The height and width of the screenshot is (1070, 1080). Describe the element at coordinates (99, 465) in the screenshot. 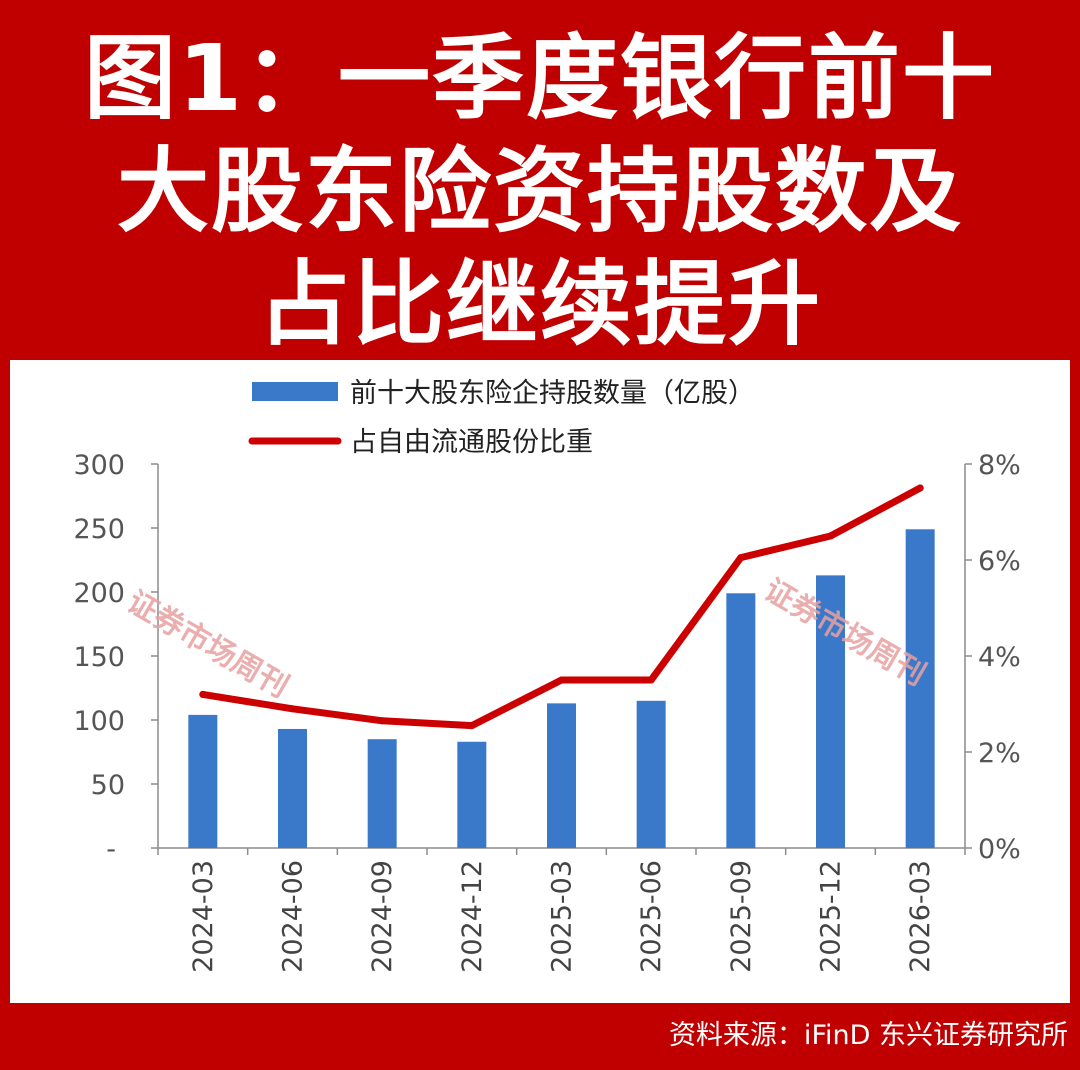

I see `y-left-tick-label: 300` at that location.